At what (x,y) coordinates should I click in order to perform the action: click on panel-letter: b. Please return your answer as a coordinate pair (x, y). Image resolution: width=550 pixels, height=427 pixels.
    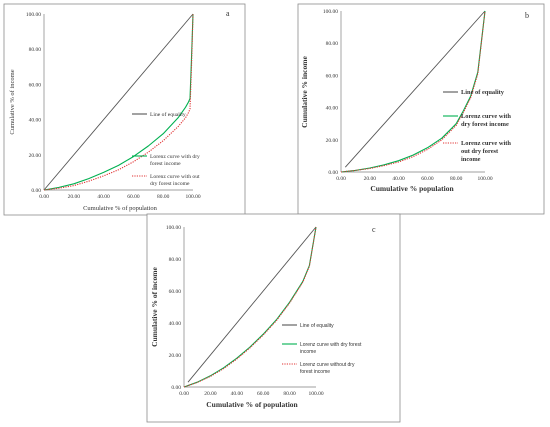
    Looking at the image, I should click on (527, 15).